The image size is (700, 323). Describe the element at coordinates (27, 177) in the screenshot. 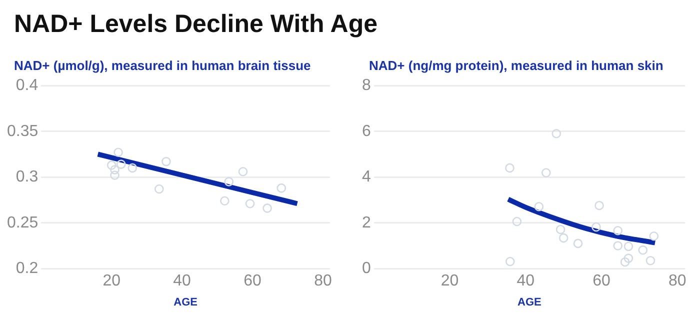

I see `y-tick-label: 0.3` at that location.